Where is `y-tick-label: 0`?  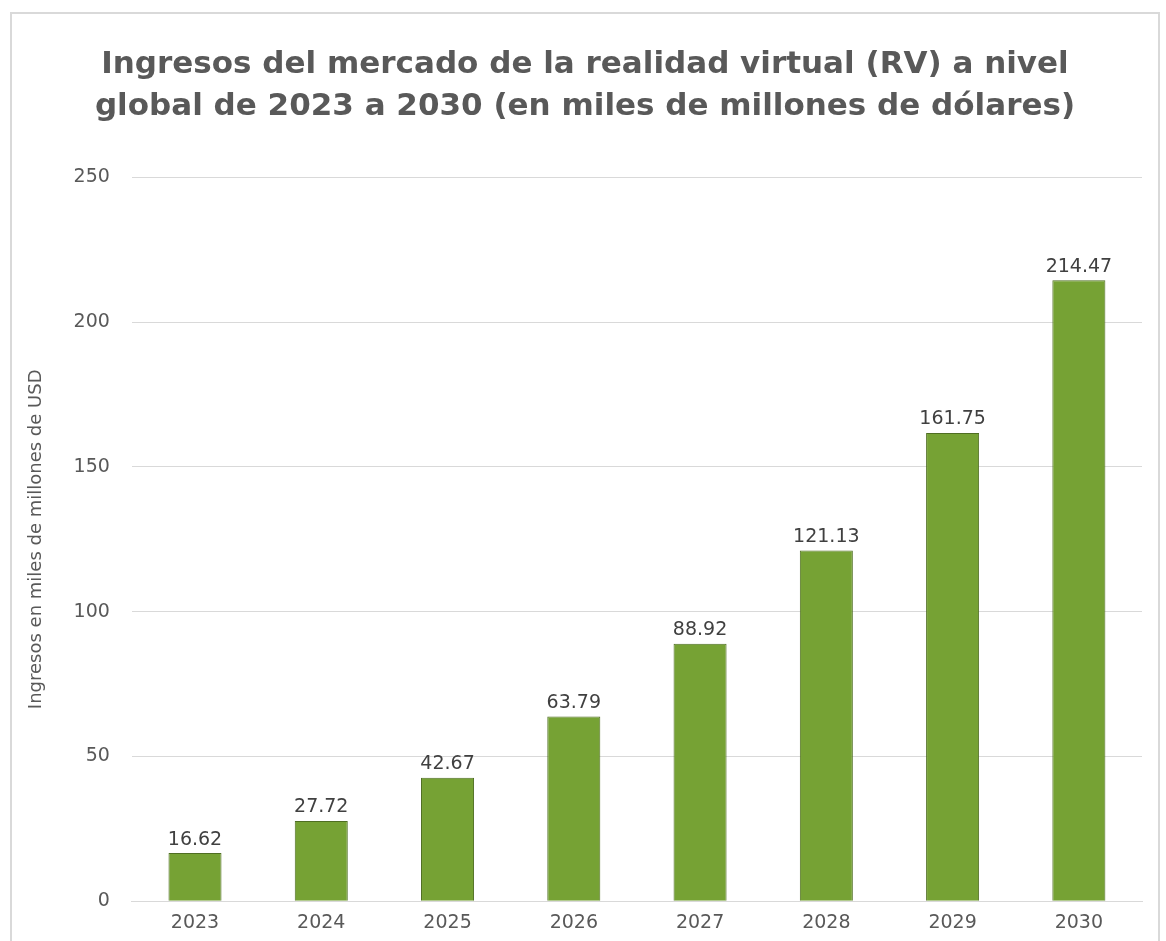 y-tick-label: 0 is located at coordinates (103, 899).